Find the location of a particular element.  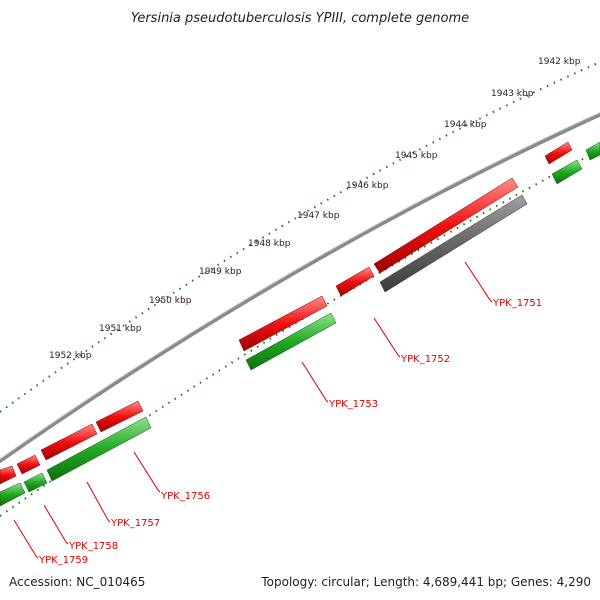

kbp-tick-label: 1947 kbp is located at coordinates (318, 216).